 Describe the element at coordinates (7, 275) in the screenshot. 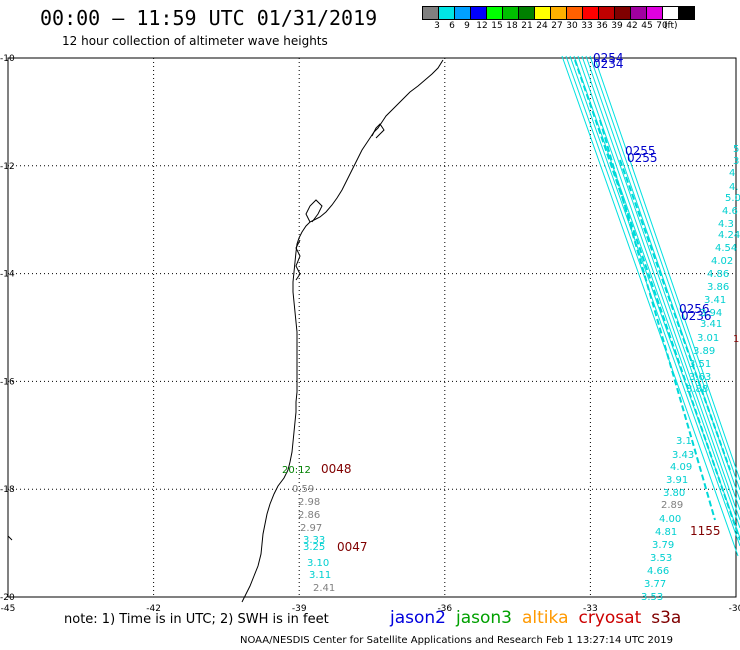

I see `latitude-label: -14` at that location.